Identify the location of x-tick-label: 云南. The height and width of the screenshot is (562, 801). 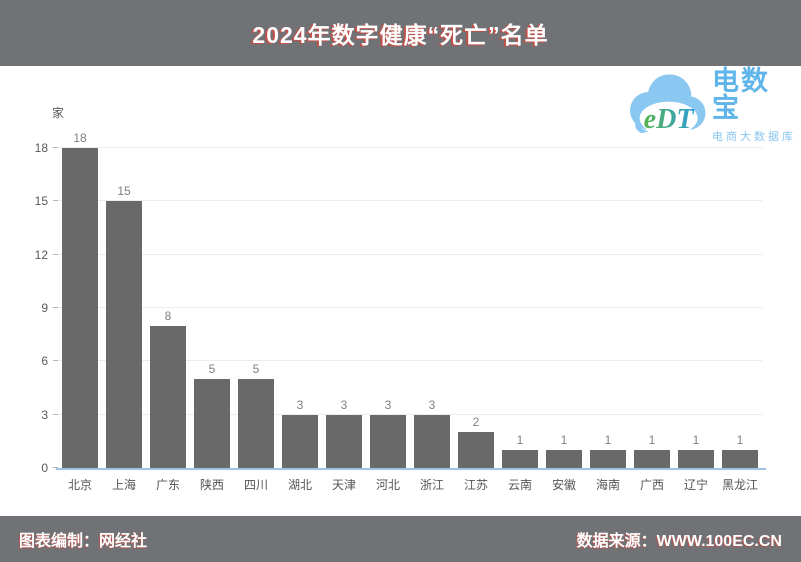
(519, 485).